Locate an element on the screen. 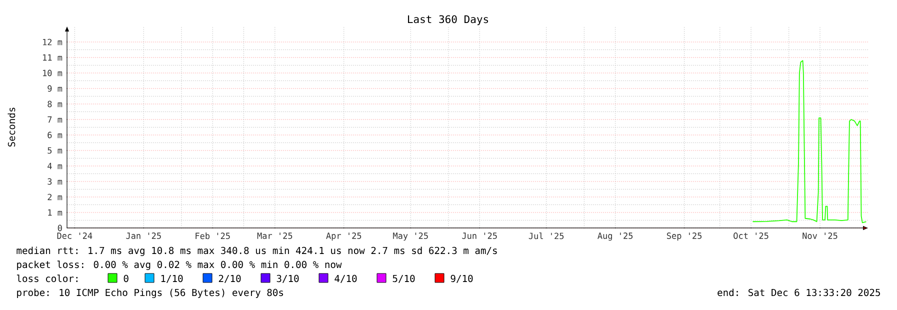 The width and height of the screenshot is (897, 310). y-tick-label: 5 m is located at coordinates (55, 150).